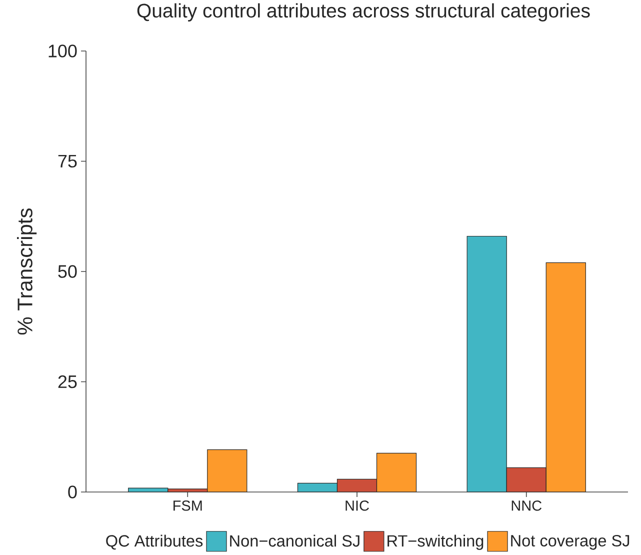  What do you see at coordinates (527, 505) in the screenshot?
I see `x-tick-label: NNC` at bounding box center [527, 505].